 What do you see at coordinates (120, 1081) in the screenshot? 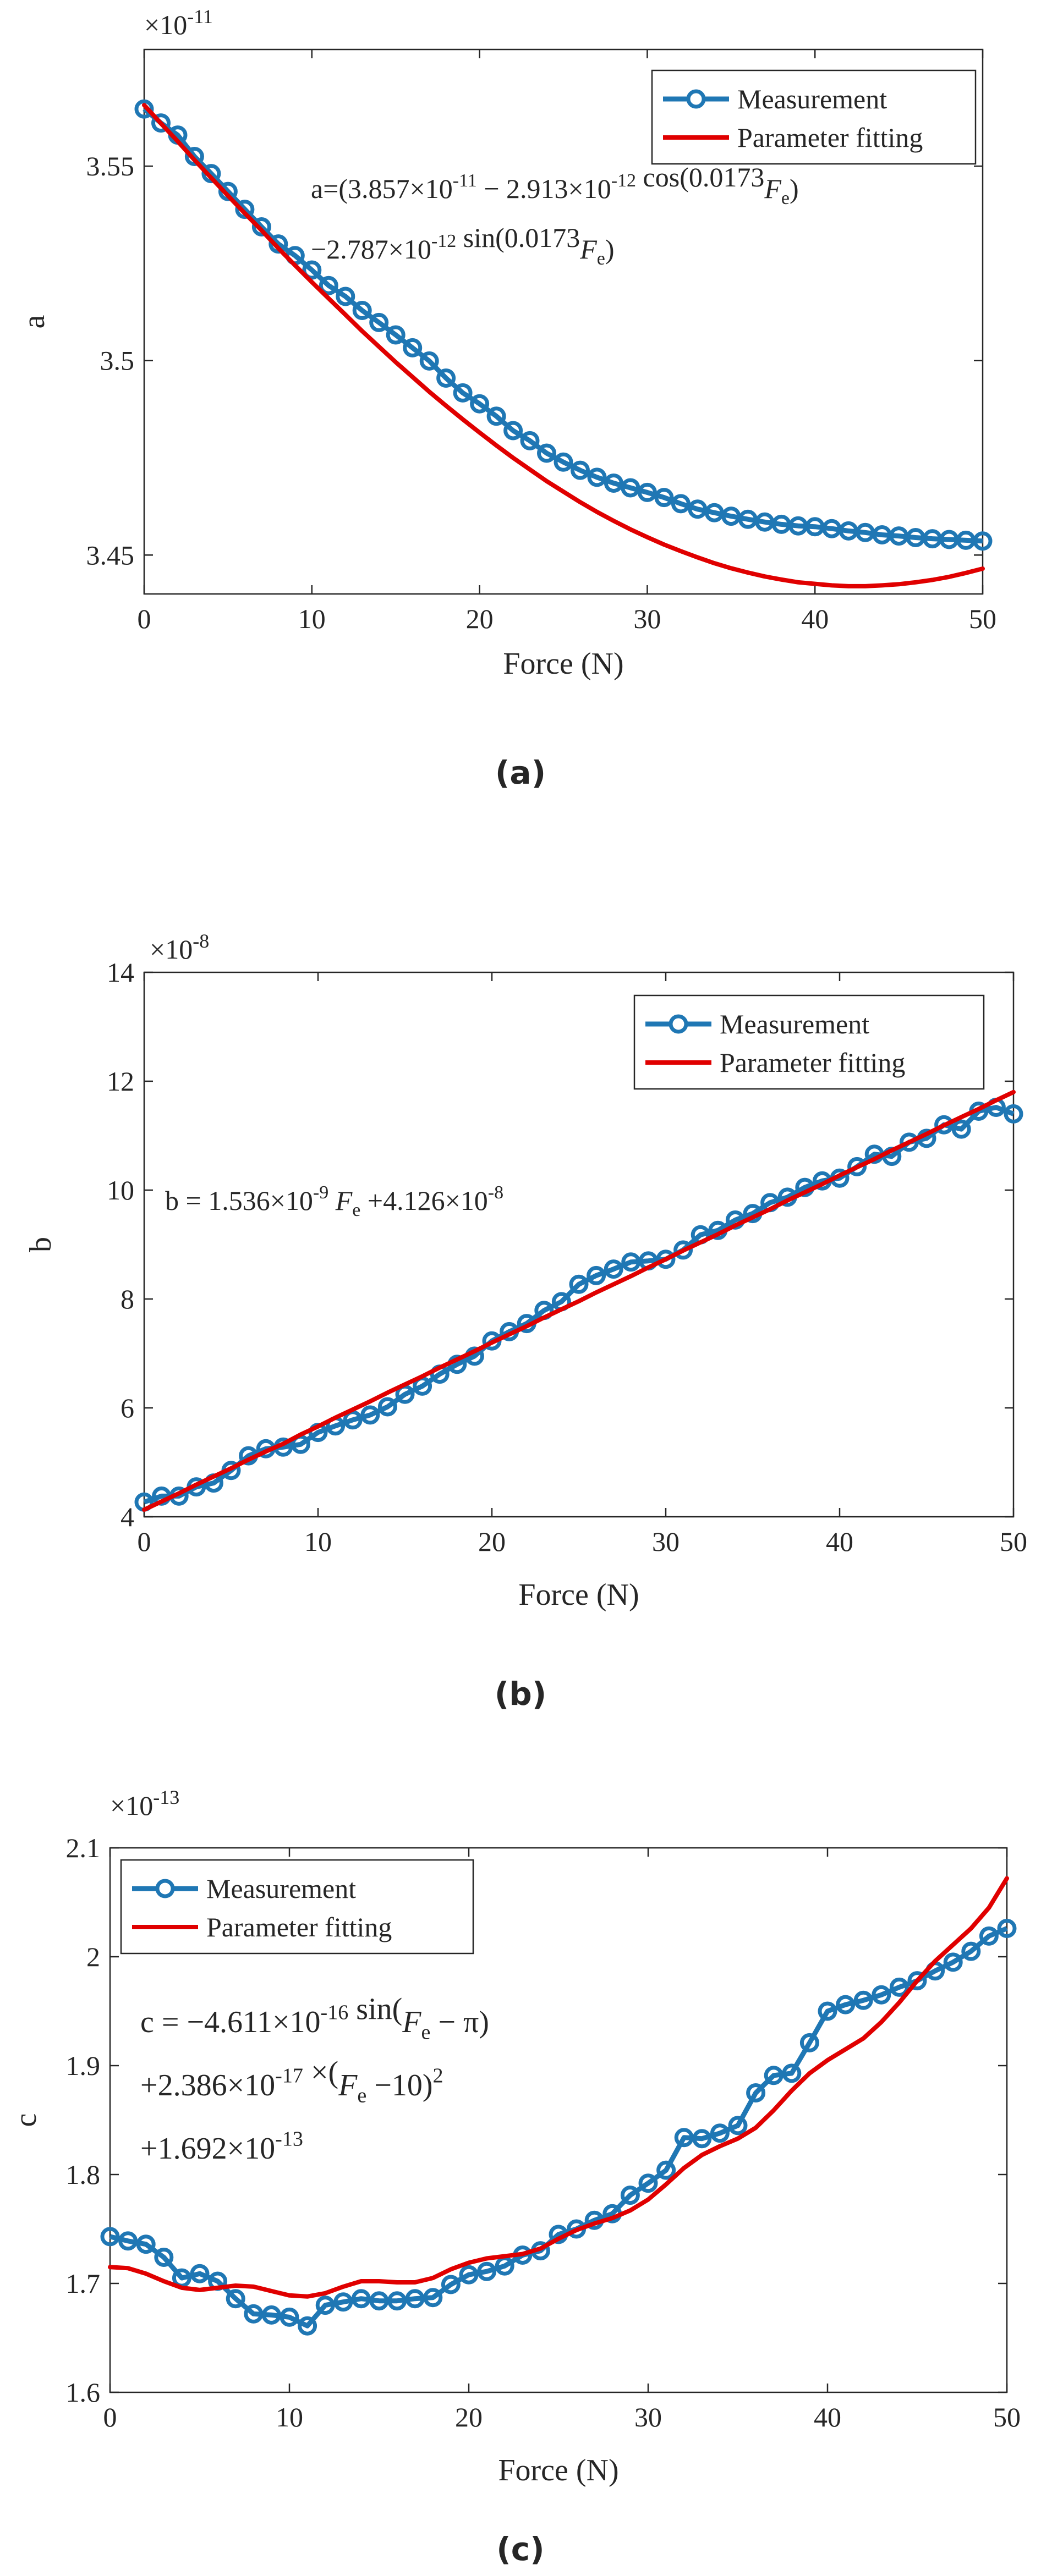
I see `y-tick-label: 12` at bounding box center [120, 1081].